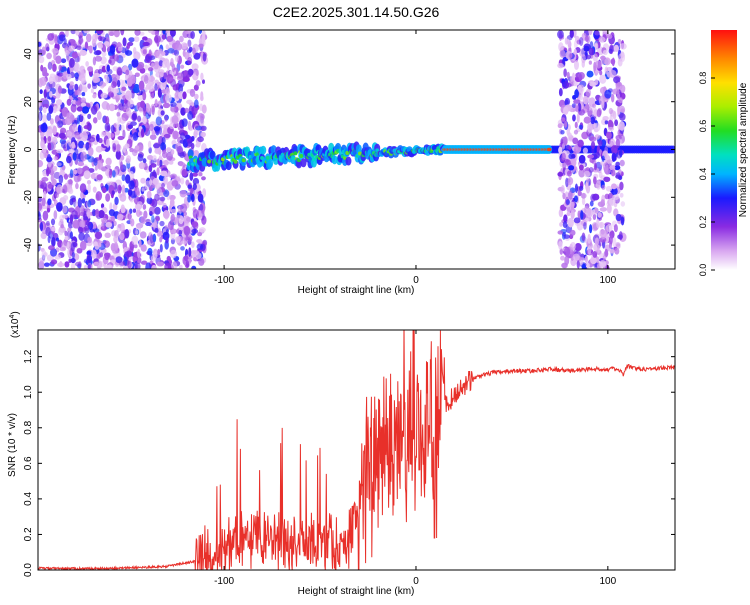  I want to click on spectrogram-y-tick-label: 40, so click(28, 54).